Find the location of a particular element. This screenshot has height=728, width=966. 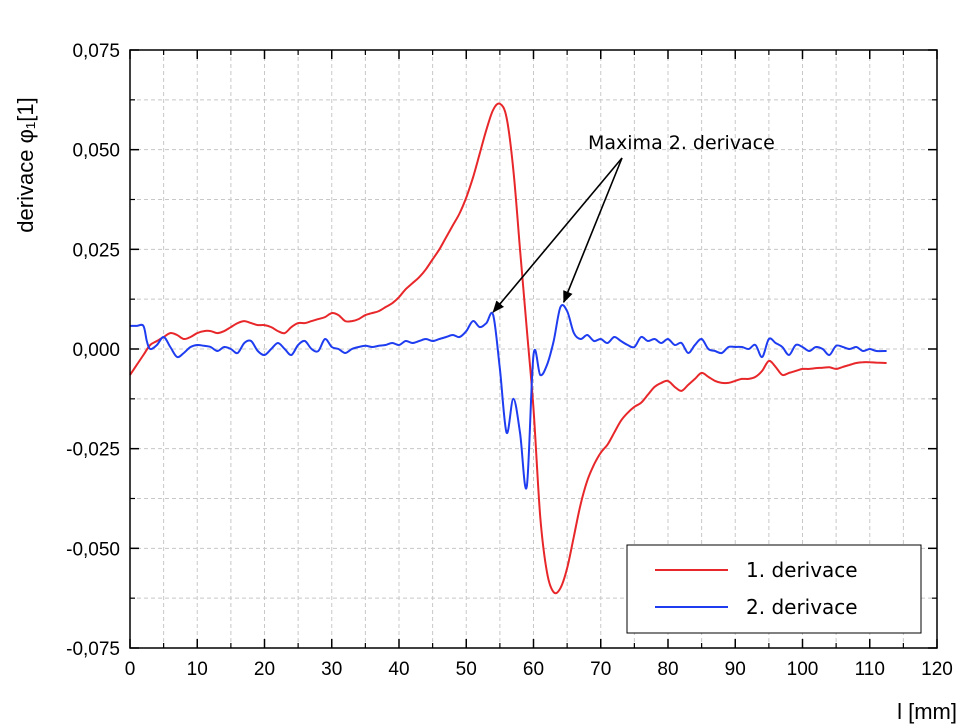

x-tick-label: 40 is located at coordinates (398, 669).